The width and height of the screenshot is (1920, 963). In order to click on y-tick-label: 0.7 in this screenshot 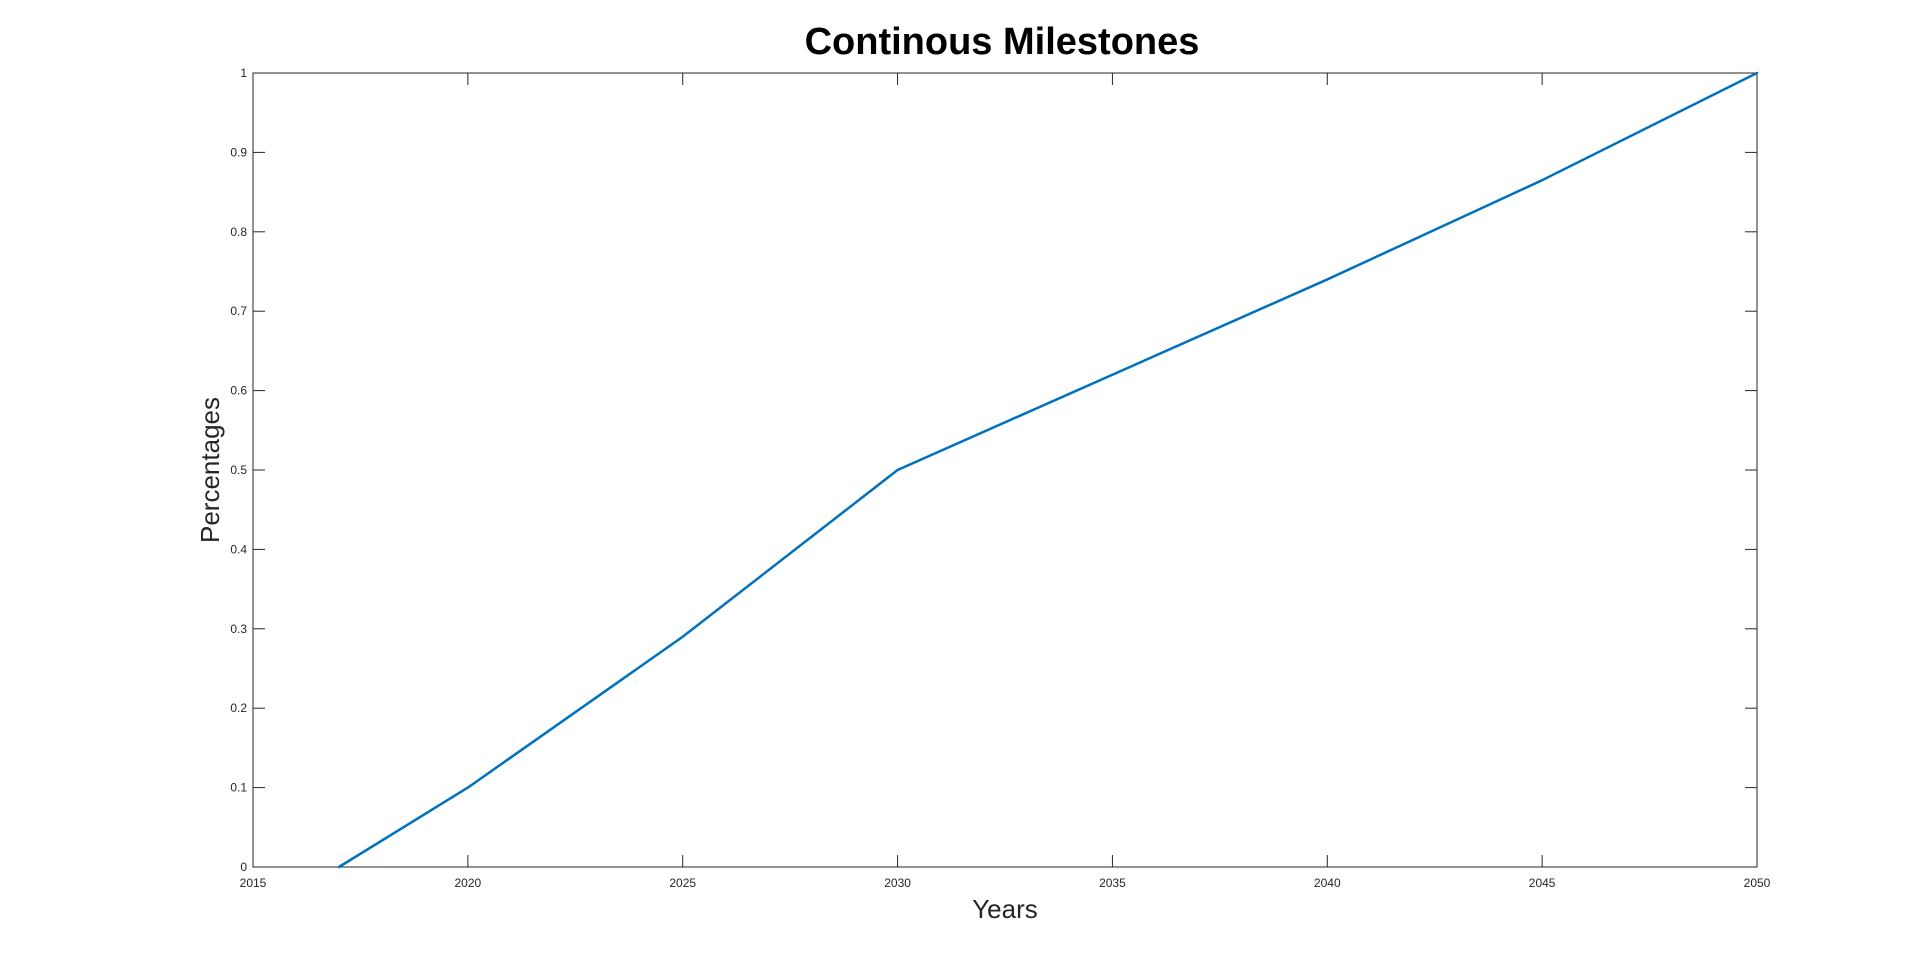, I will do `click(238, 311)`.